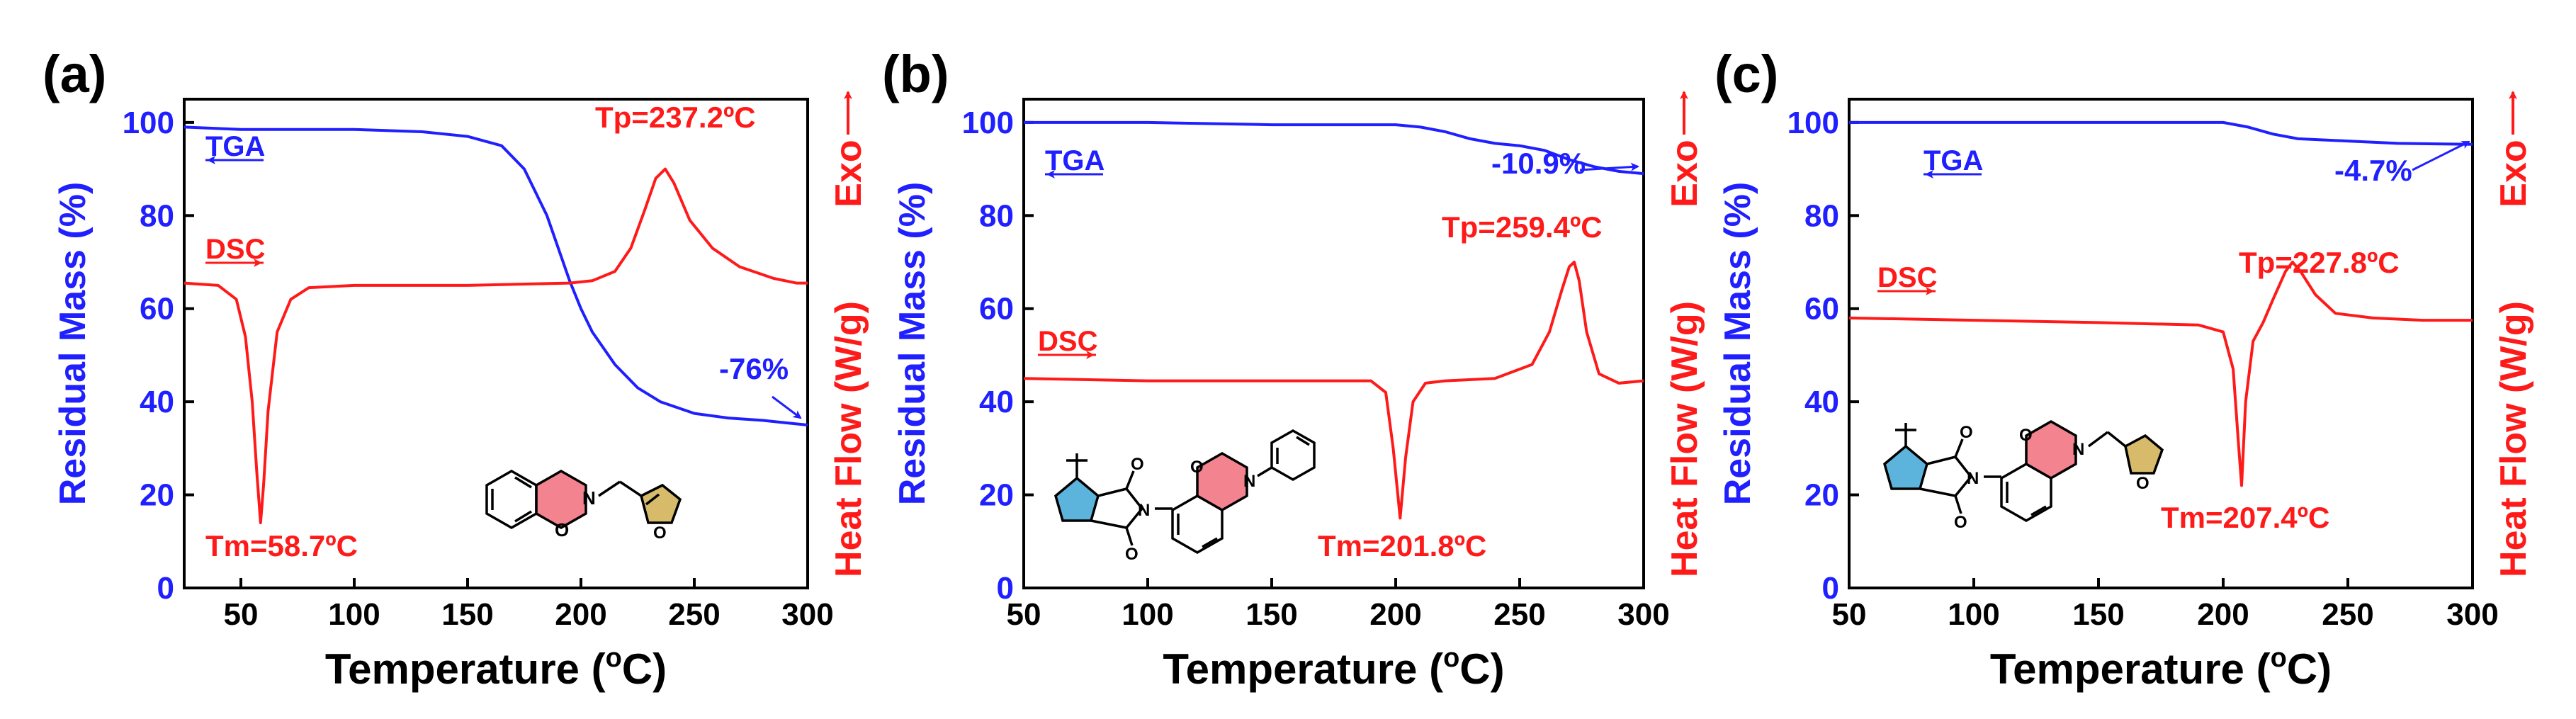 Image resolution: width=2576 pixels, height=719 pixels. I want to click on molecule-structure-c: O O N O N O, so click(2023, 475).